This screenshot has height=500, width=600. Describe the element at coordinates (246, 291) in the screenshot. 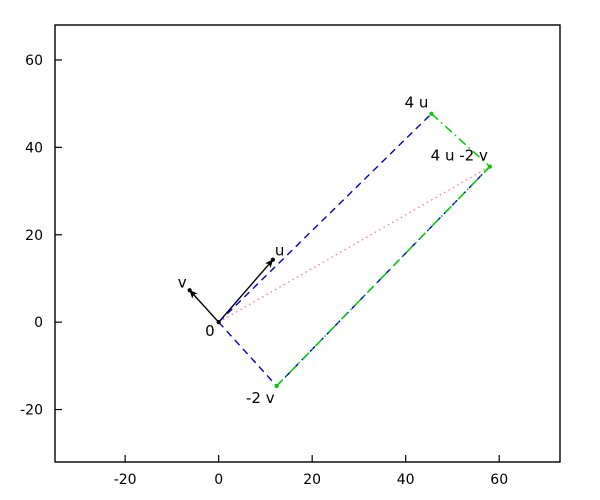

I see `series-u` at that location.